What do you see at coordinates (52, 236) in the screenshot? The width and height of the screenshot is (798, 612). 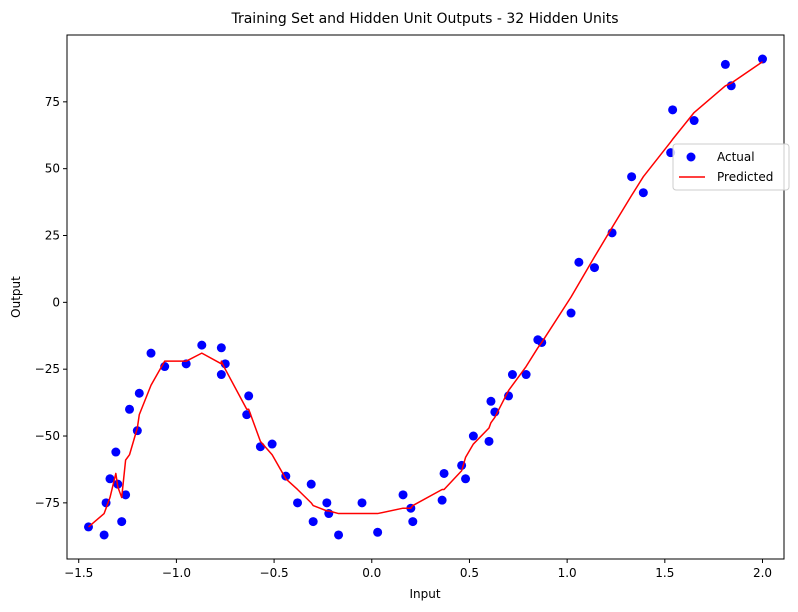 I see `y-tick-label: 25` at bounding box center [52, 236].